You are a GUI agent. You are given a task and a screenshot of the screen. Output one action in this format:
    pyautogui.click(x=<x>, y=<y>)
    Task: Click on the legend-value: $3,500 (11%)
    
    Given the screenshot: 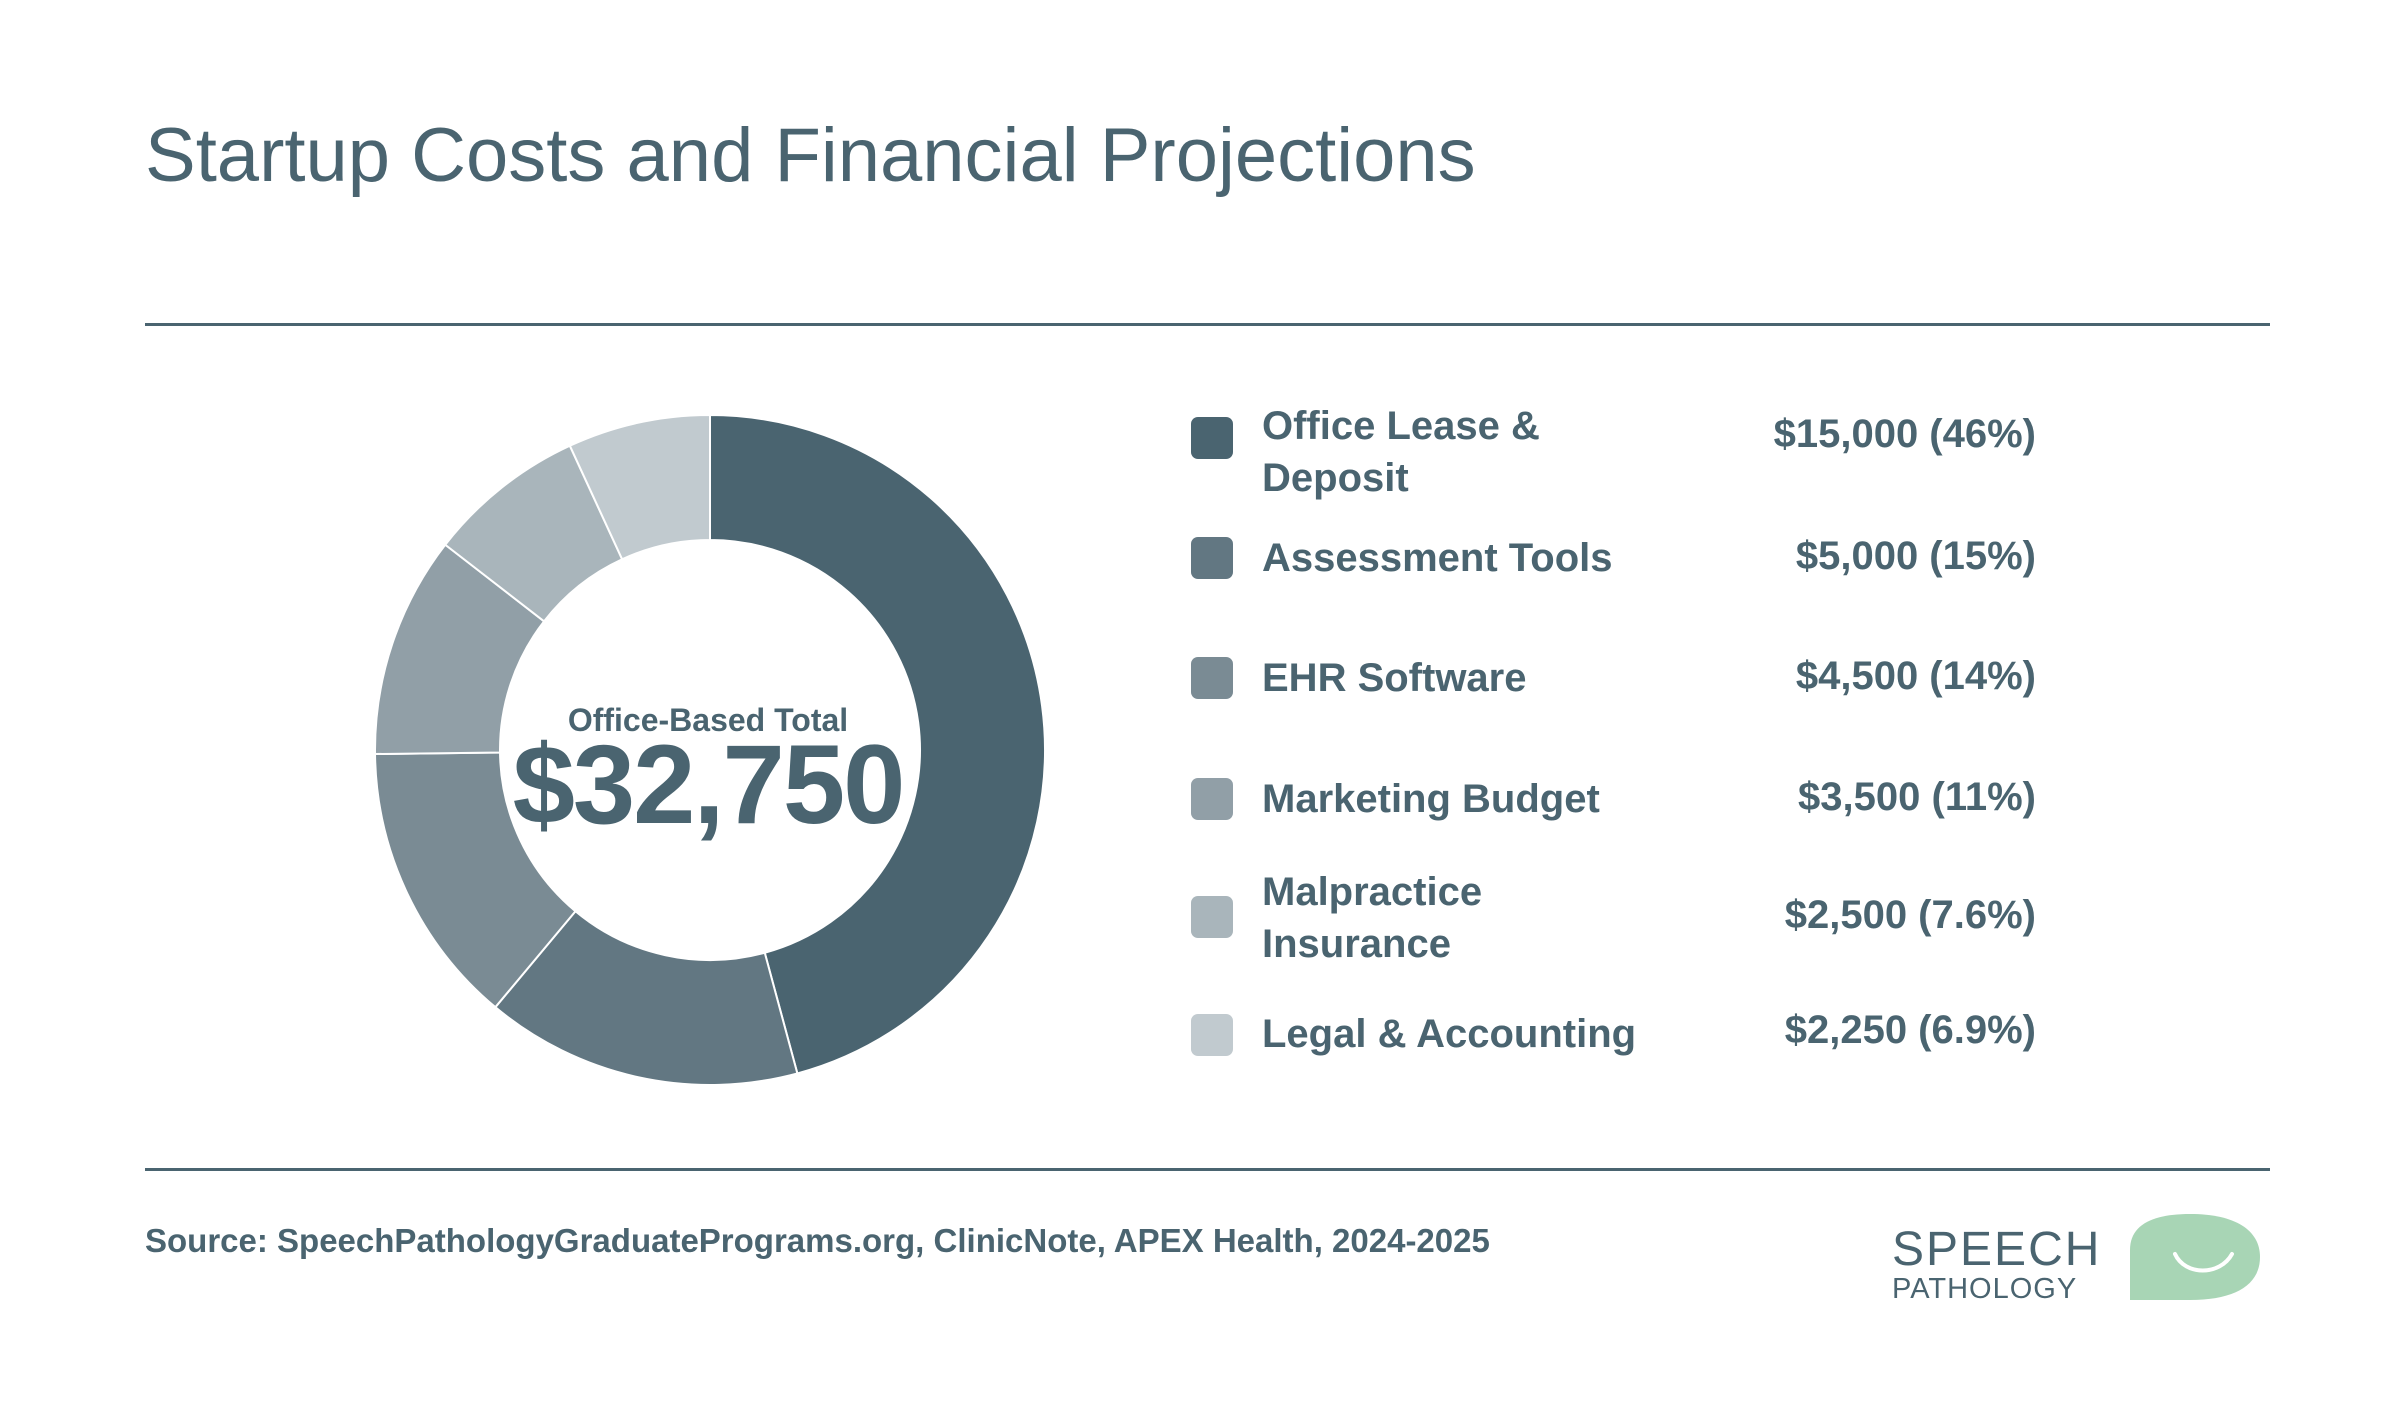 What is the action you would take?
    pyautogui.click(x=1917, y=797)
    